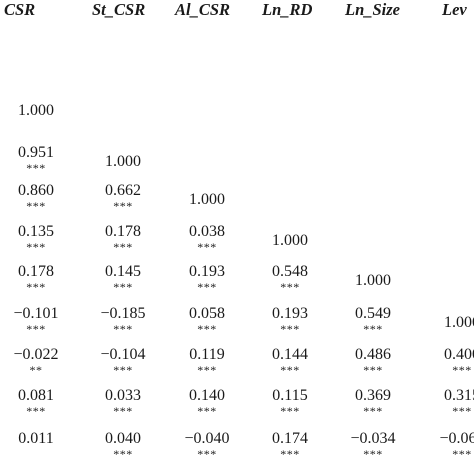  I want to click on column-header: St_CSR, so click(118, 10).